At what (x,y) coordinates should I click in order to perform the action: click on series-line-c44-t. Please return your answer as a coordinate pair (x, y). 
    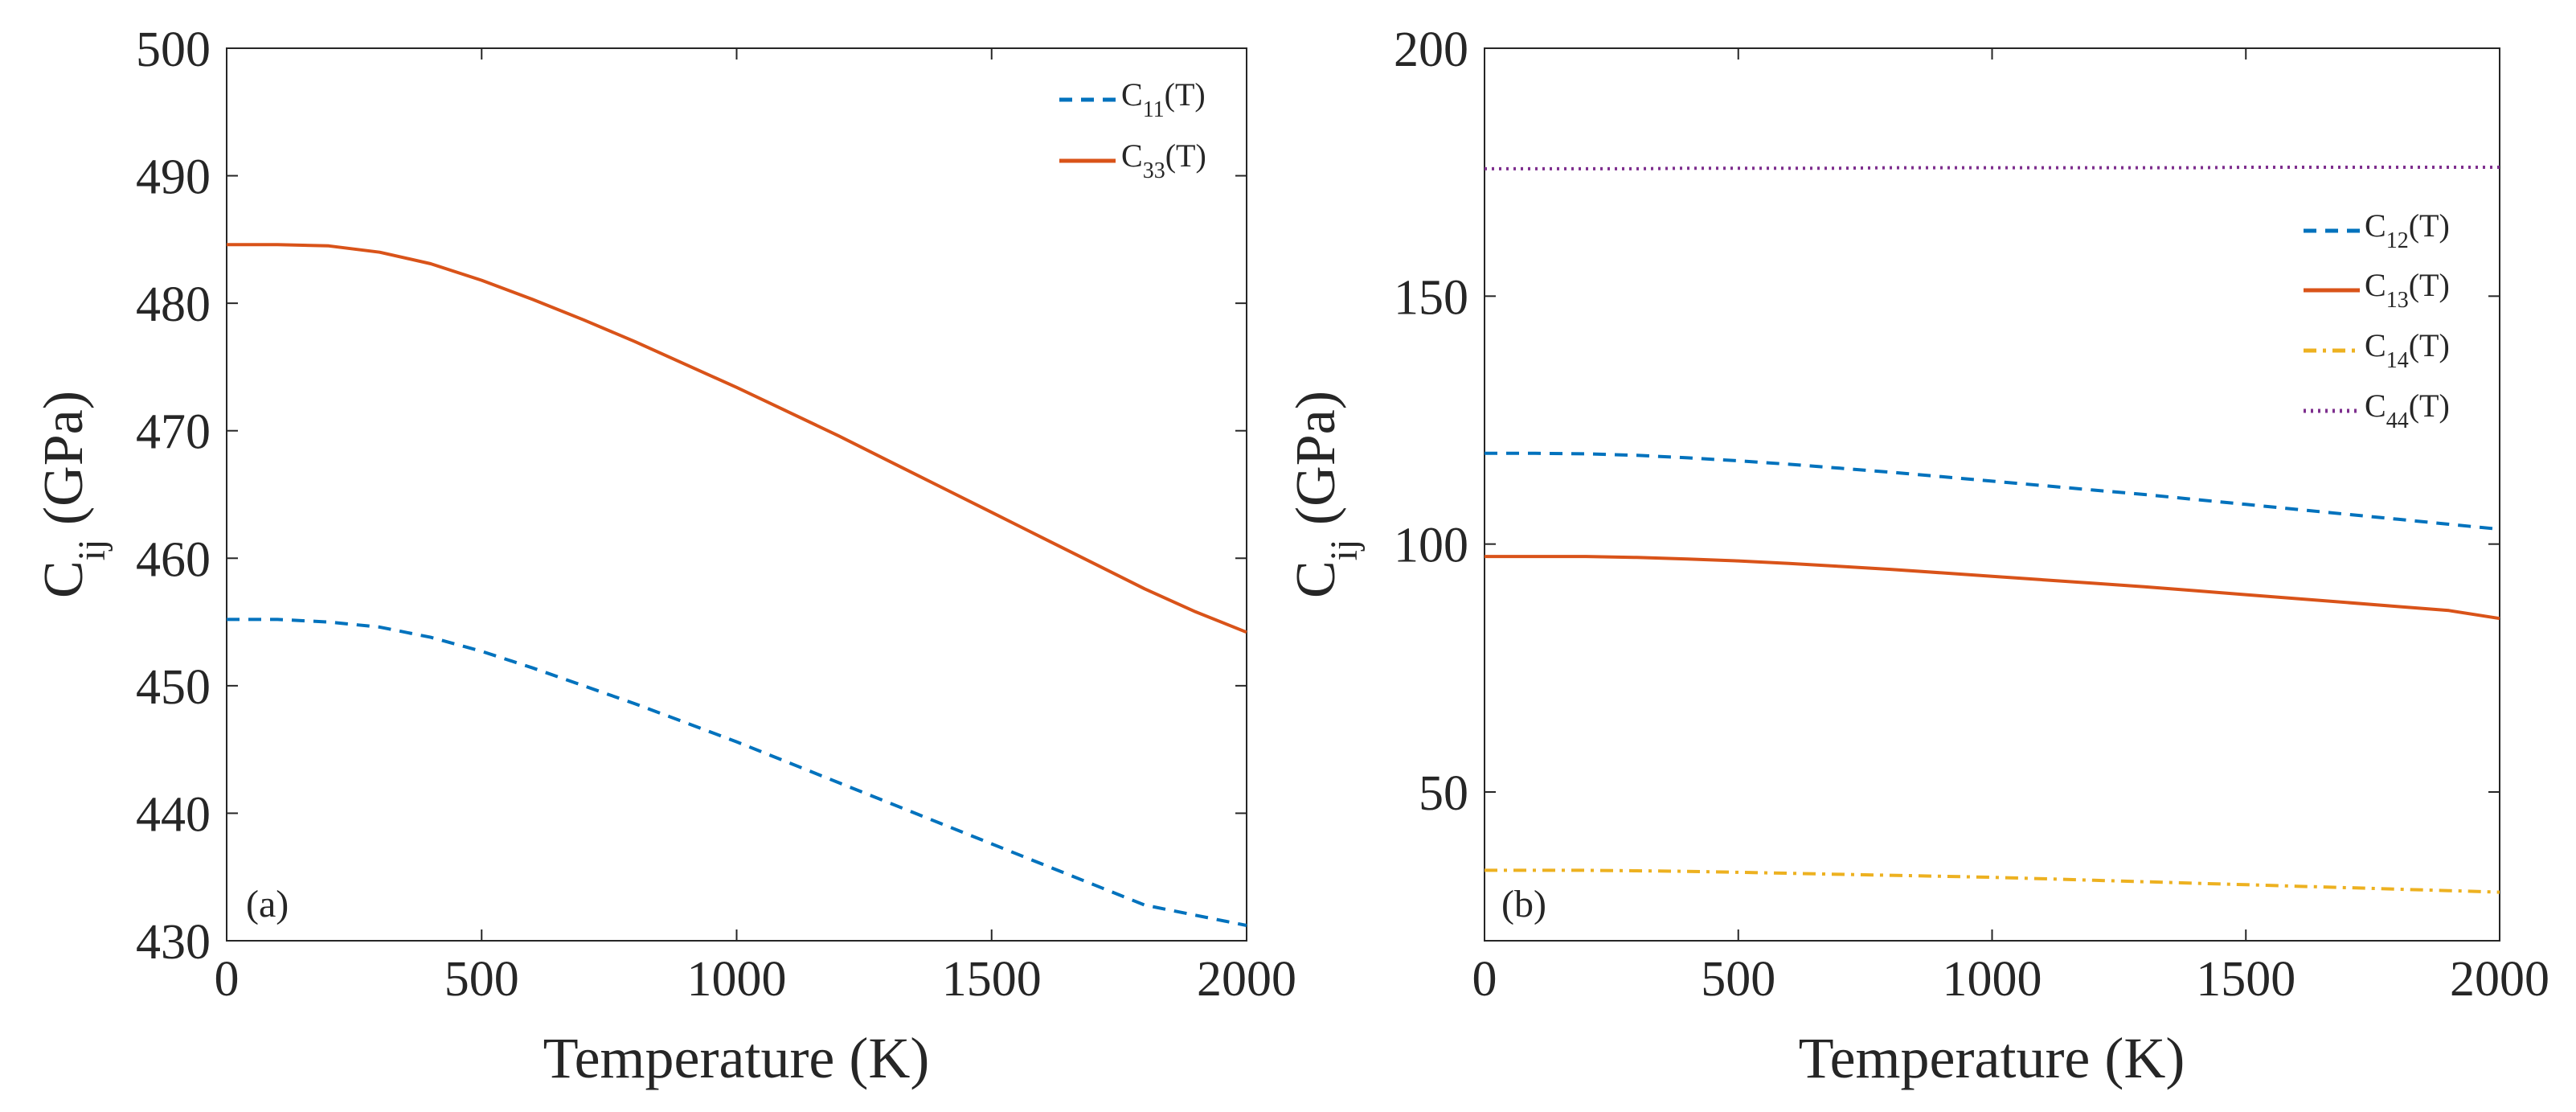
    Looking at the image, I should click on (1992, 168).